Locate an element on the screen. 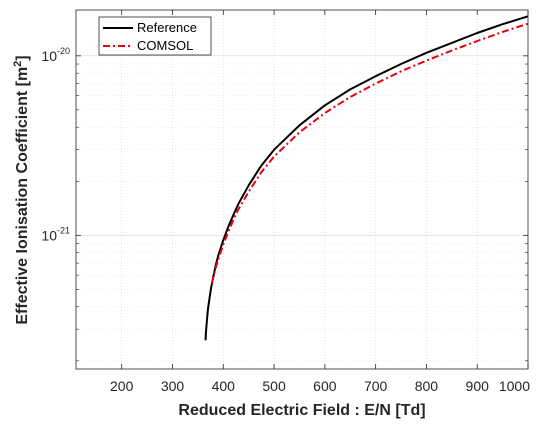 This screenshot has width=550, height=425. x-tick-label: 300 is located at coordinates (173, 386).